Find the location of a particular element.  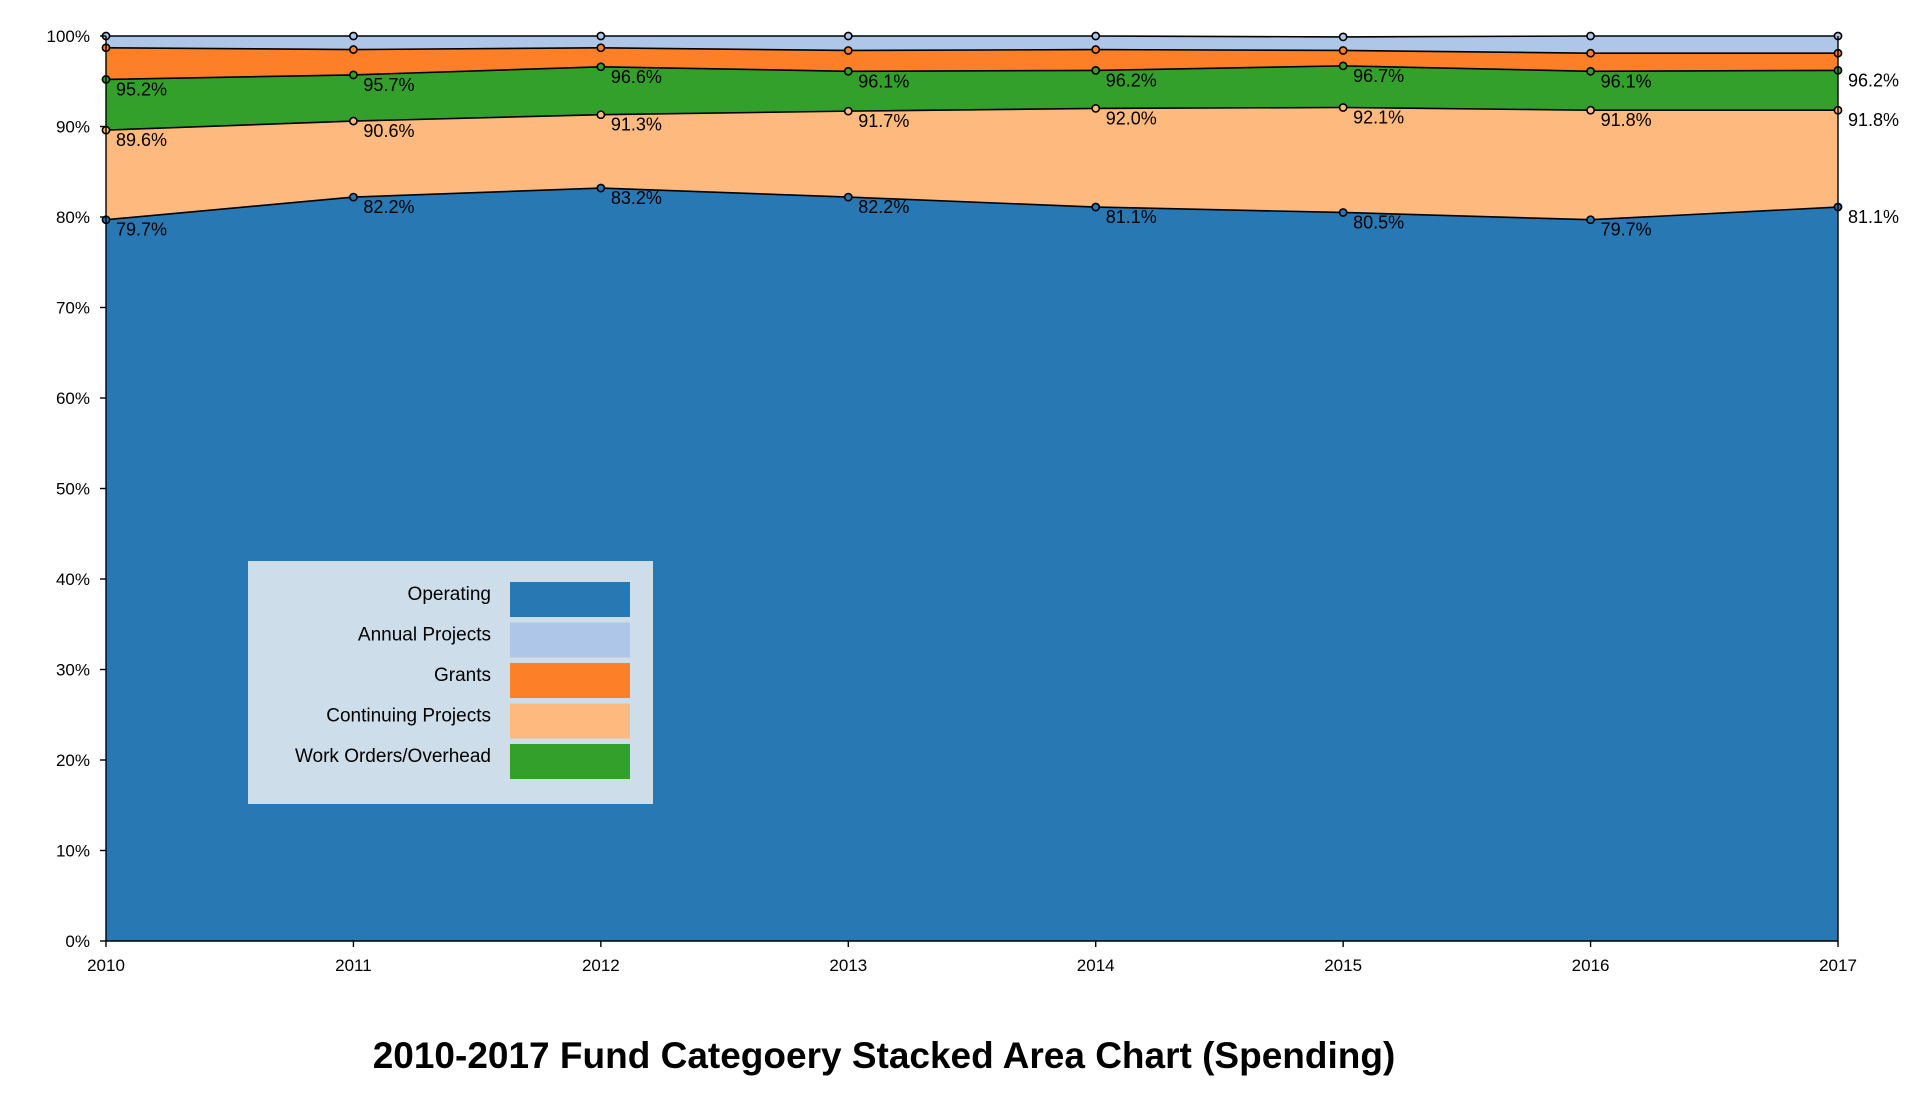

data-label: 95.7% is located at coordinates (388, 85).